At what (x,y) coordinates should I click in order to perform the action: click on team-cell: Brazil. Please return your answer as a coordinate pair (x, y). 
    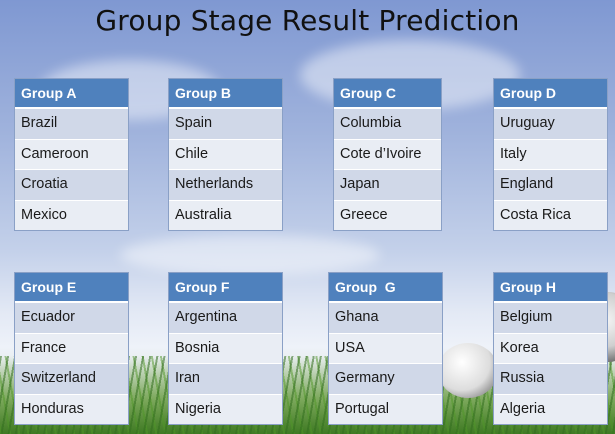
    Looking at the image, I should click on (71, 123).